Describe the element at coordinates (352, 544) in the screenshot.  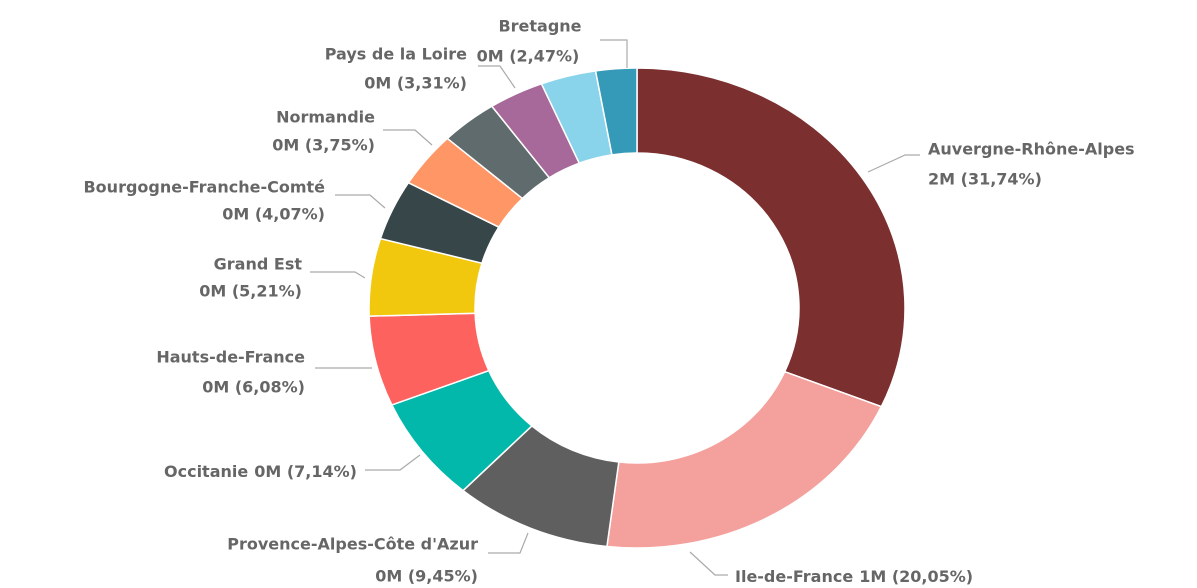
I see `category-label: Provence-Alpes-Côte d'Azur` at that location.